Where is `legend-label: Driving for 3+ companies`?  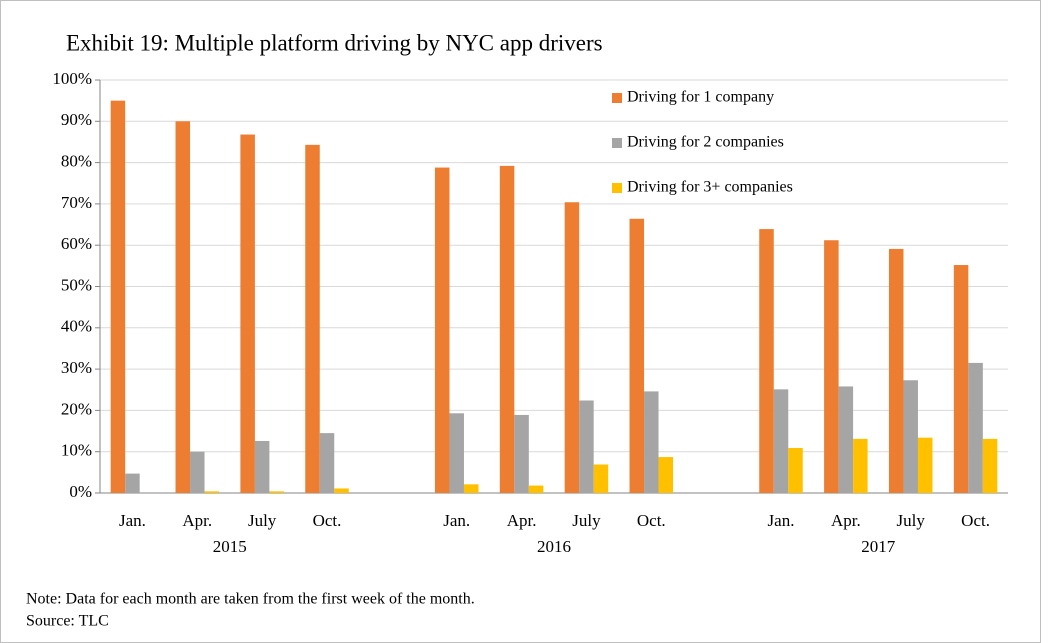
legend-label: Driving for 3+ companies is located at coordinates (710, 187).